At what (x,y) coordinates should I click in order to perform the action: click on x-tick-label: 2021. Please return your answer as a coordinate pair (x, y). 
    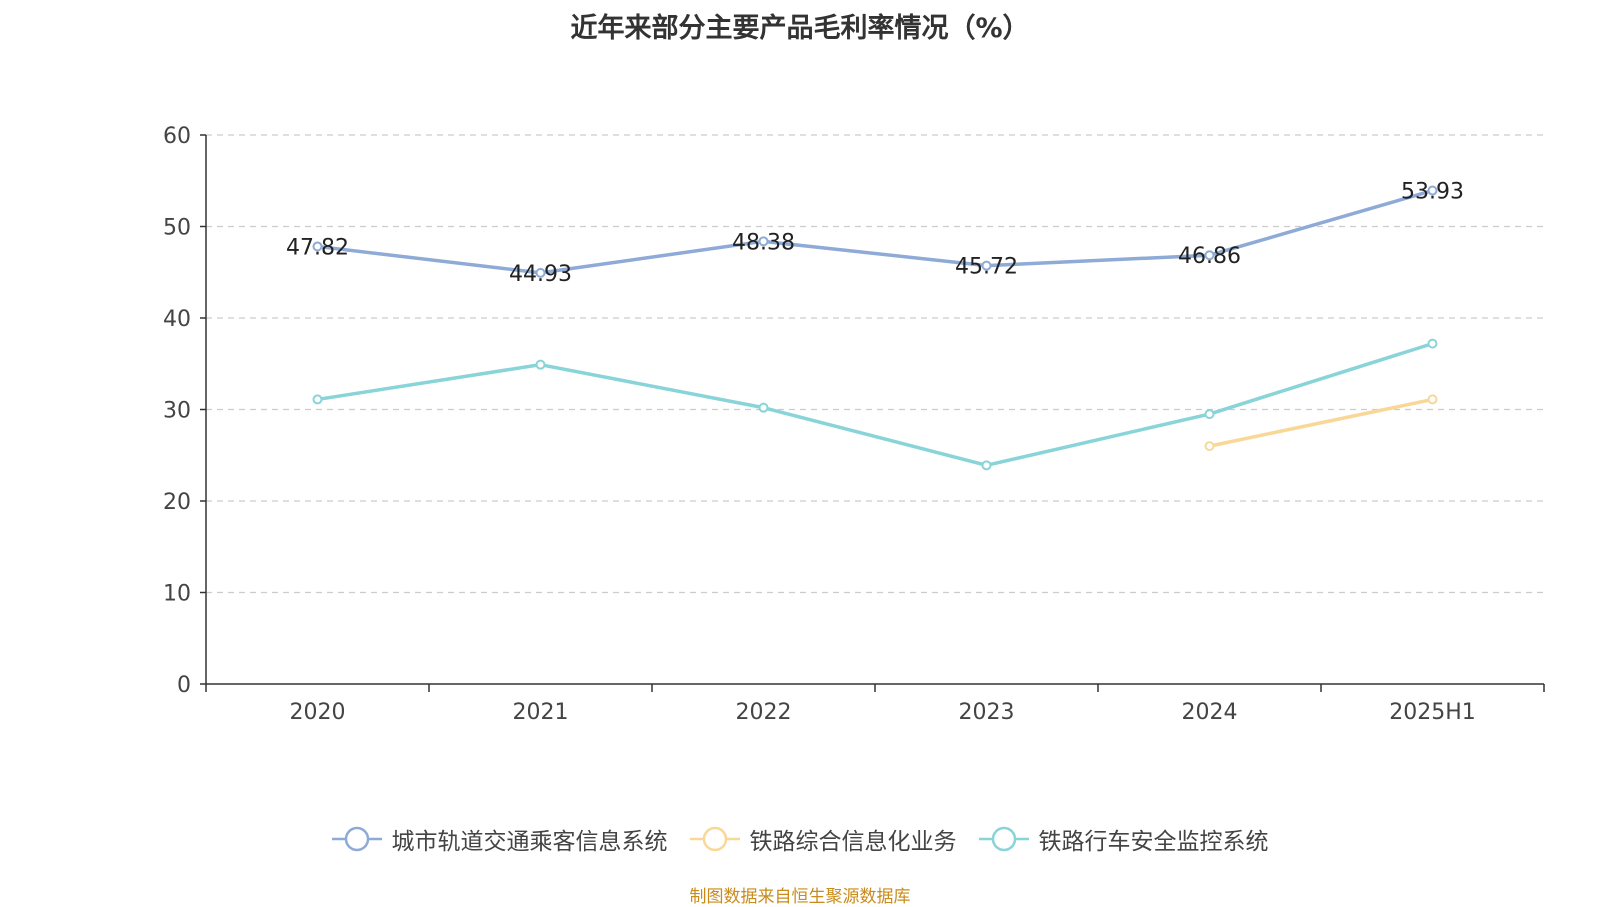
    Looking at the image, I should click on (541, 712).